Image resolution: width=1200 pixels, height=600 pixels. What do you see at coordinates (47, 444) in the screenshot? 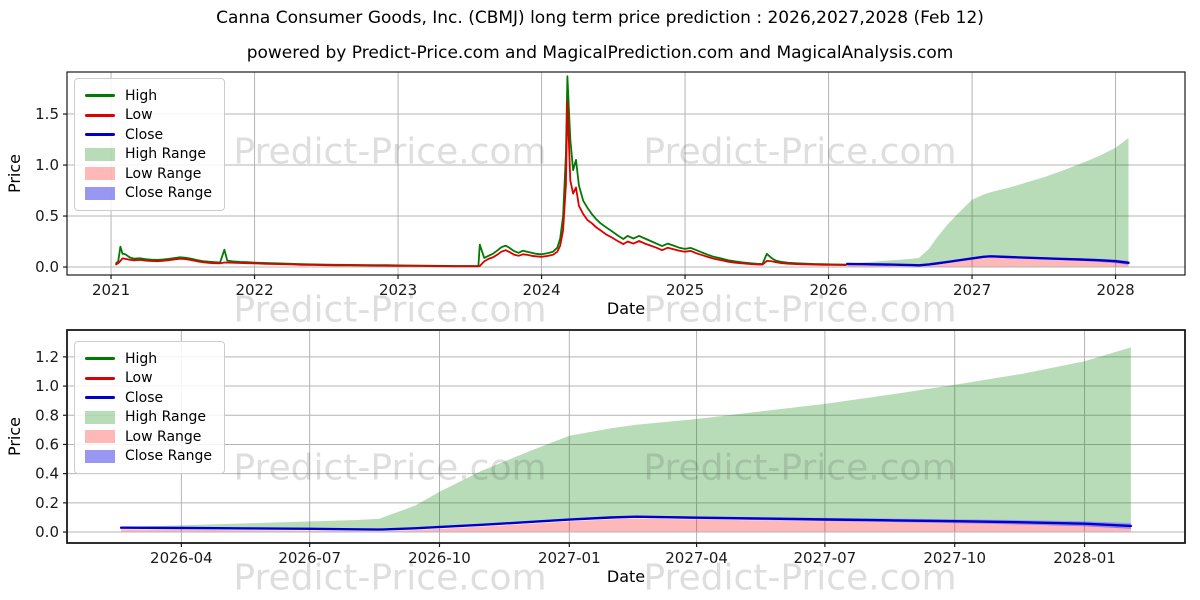
I see `y-tick-label: 0.6` at bounding box center [47, 444].